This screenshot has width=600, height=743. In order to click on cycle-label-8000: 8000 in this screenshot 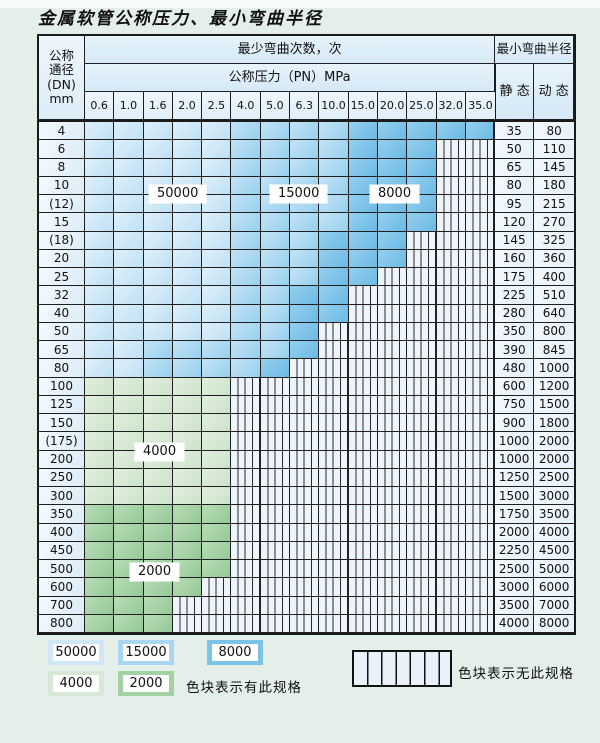, I will do `click(395, 194)`.